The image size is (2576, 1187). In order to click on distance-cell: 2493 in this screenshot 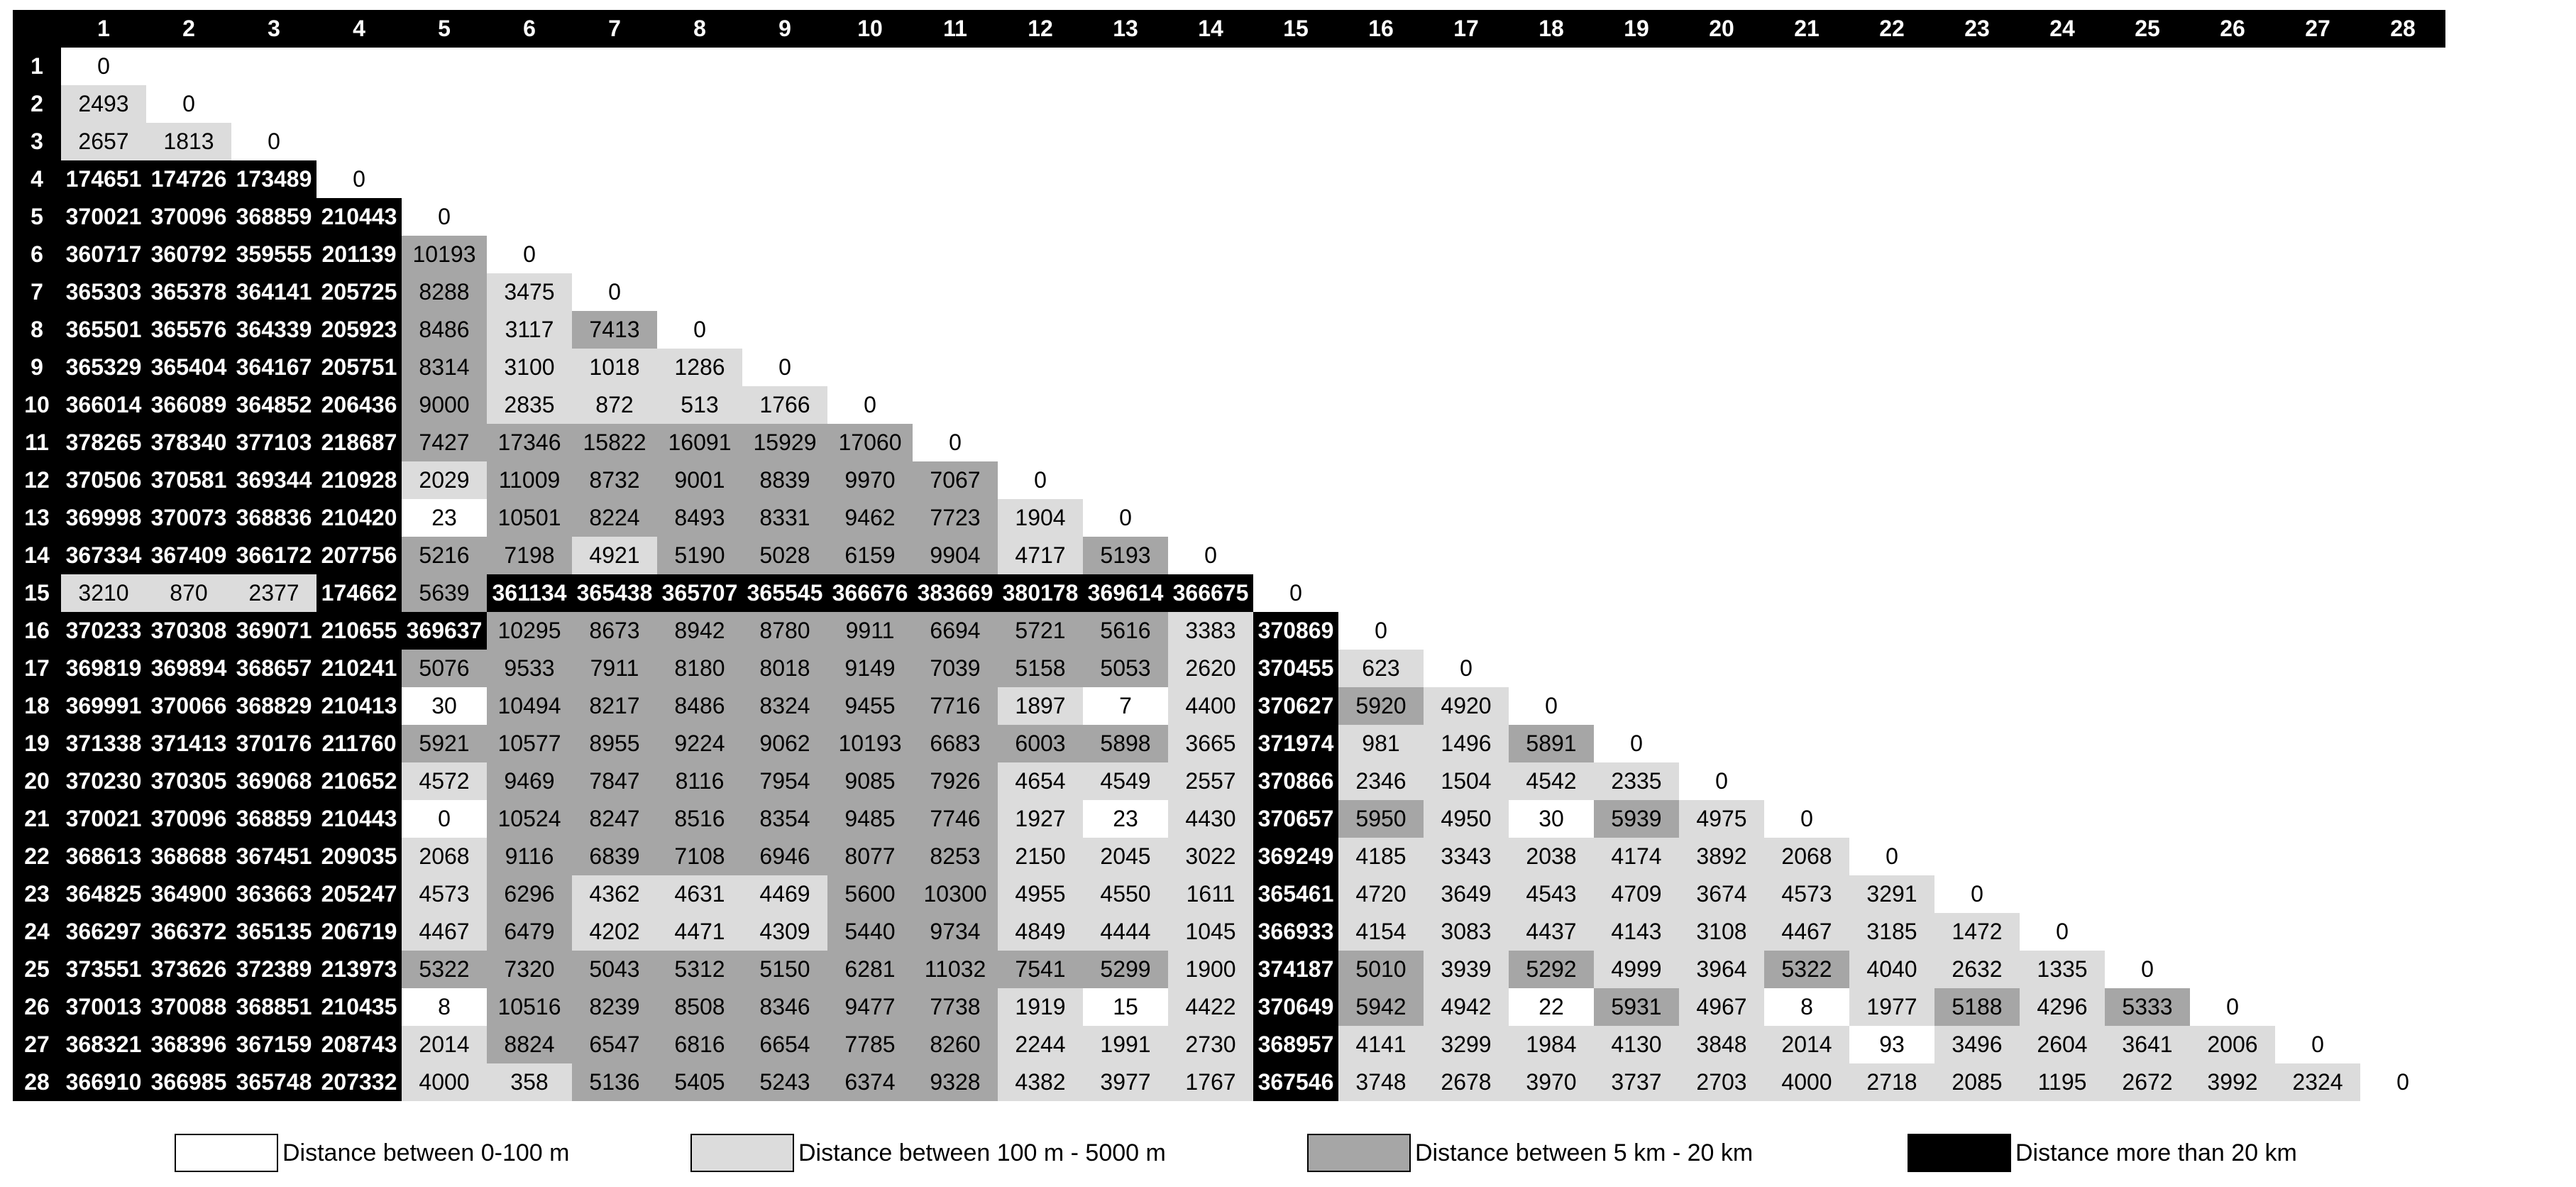, I will do `click(103, 104)`.